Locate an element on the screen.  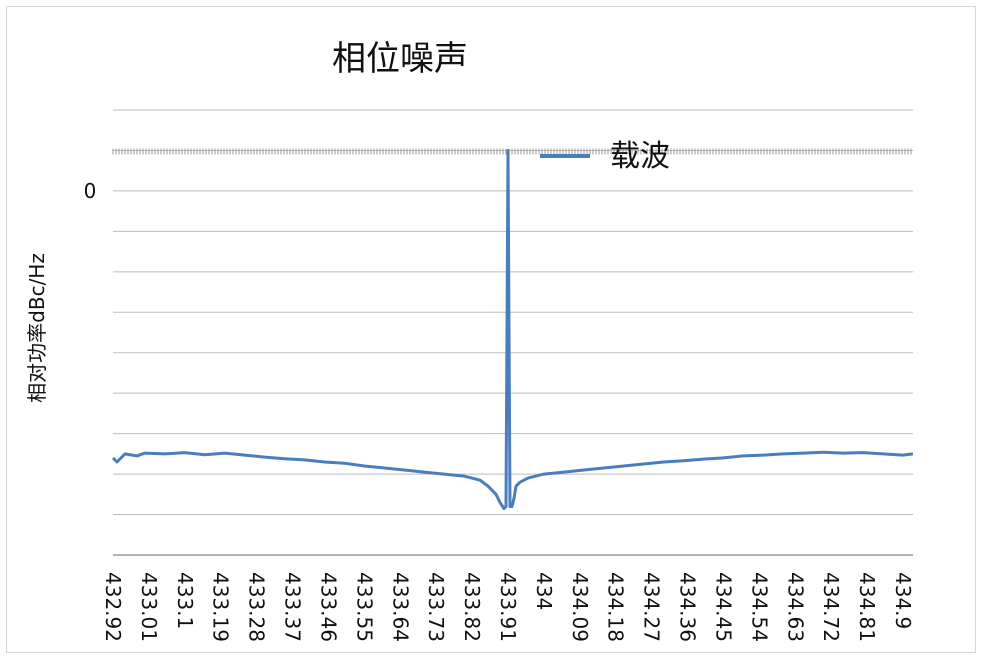
x-tick-label: 434.72 is located at coordinates (831, 607).